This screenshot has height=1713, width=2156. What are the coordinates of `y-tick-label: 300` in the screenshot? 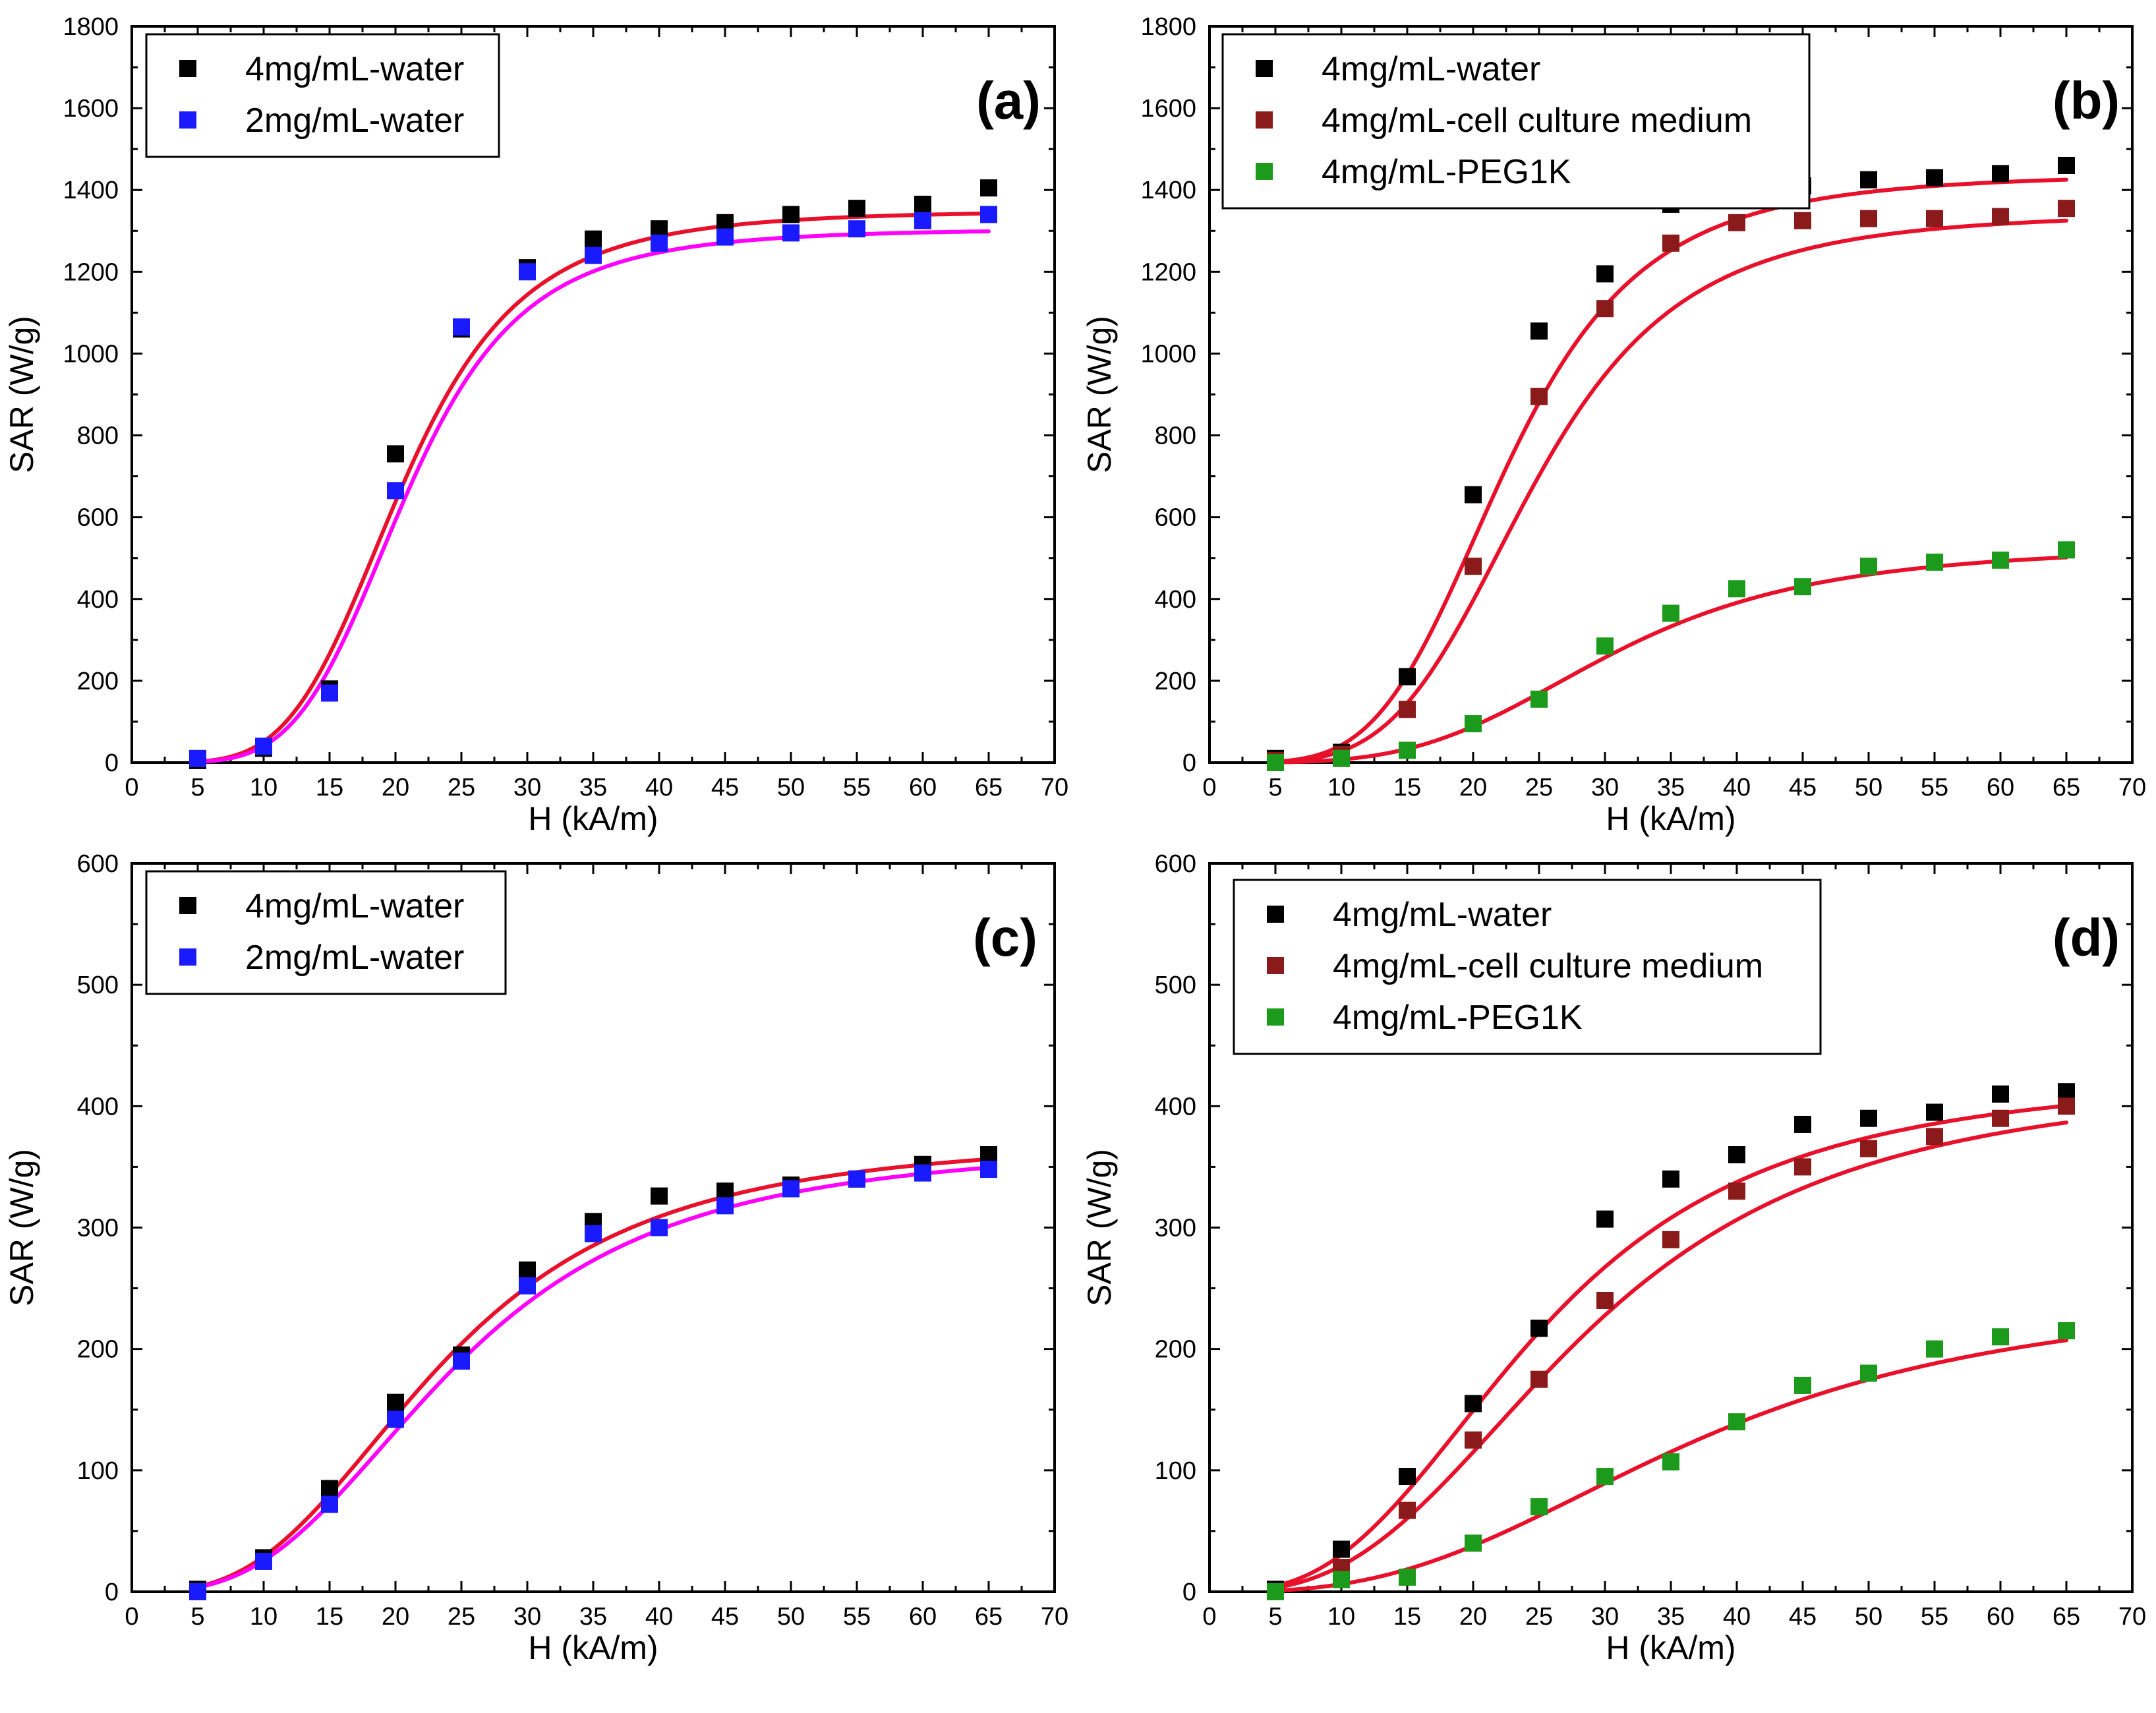 It's located at (1175, 1228).